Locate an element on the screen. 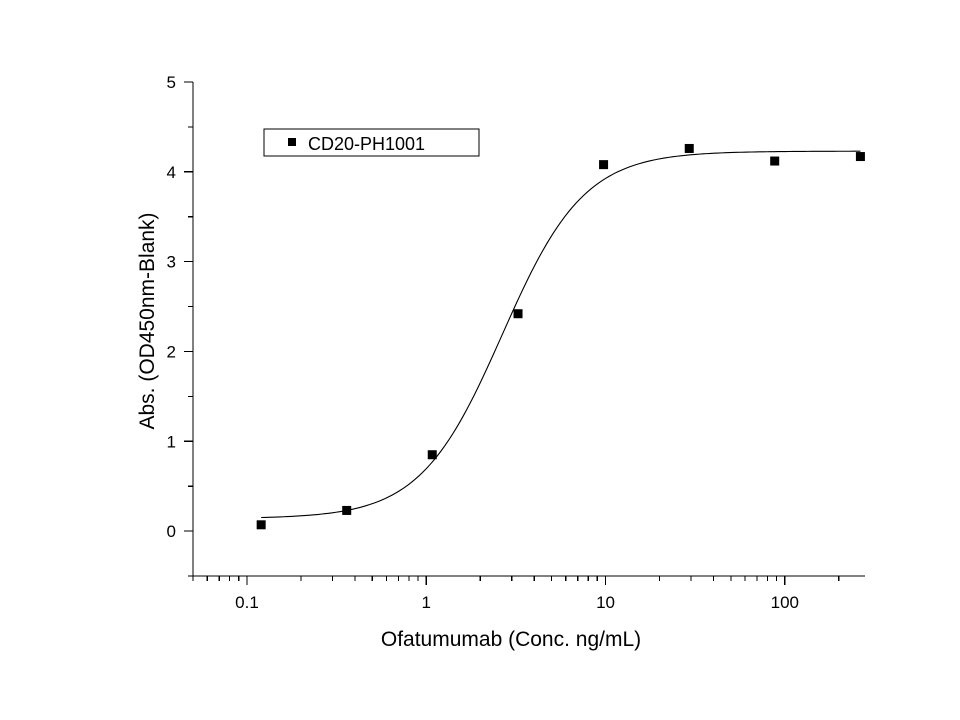 This screenshot has width=960, height=720. legend: CD20-PH1001 is located at coordinates (371, 142).